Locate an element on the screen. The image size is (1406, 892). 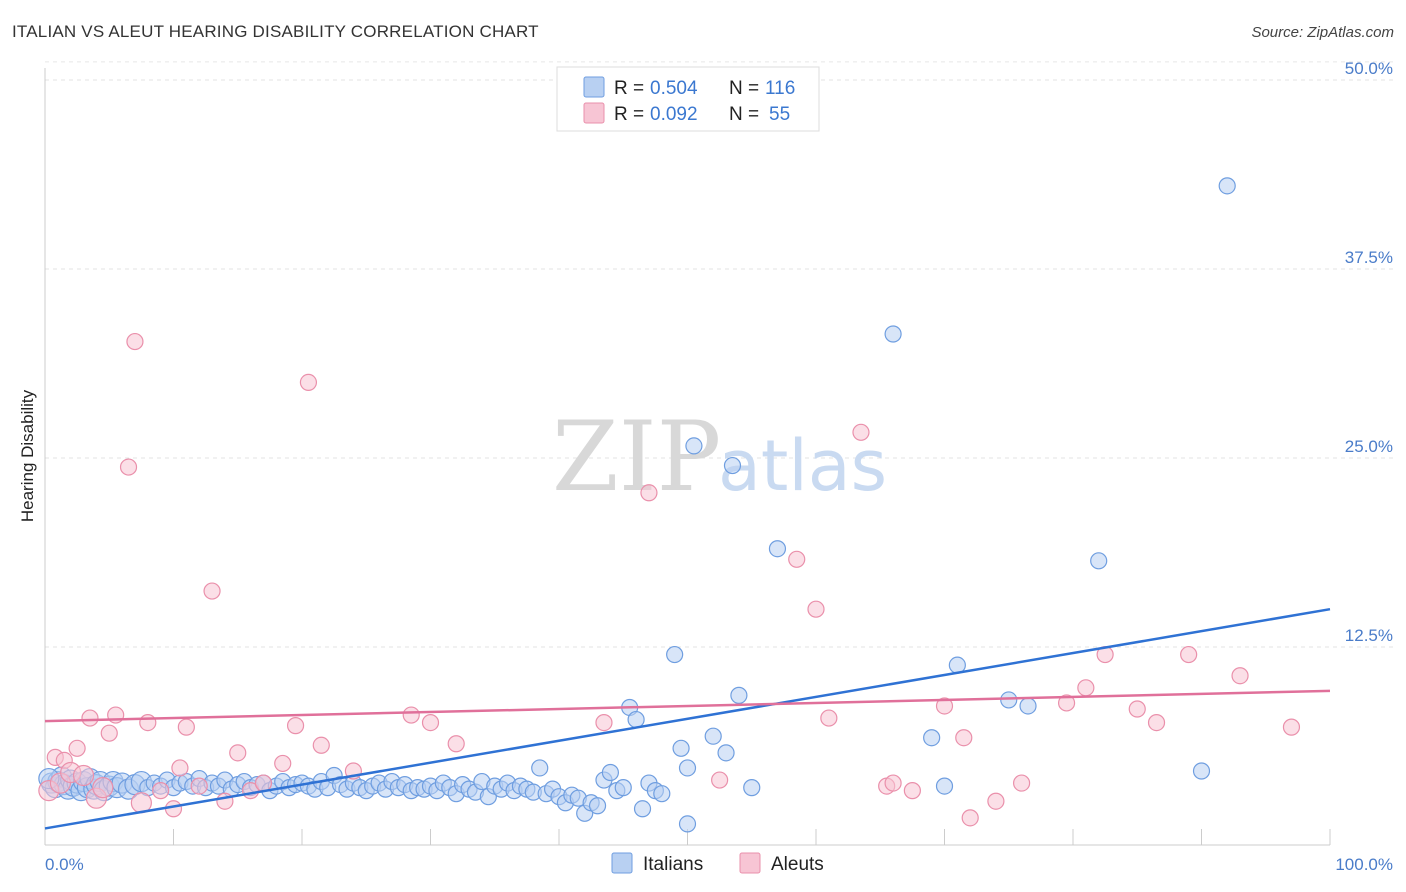
legend-r-label-aleuts: R = is located at coordinates (629, 114).